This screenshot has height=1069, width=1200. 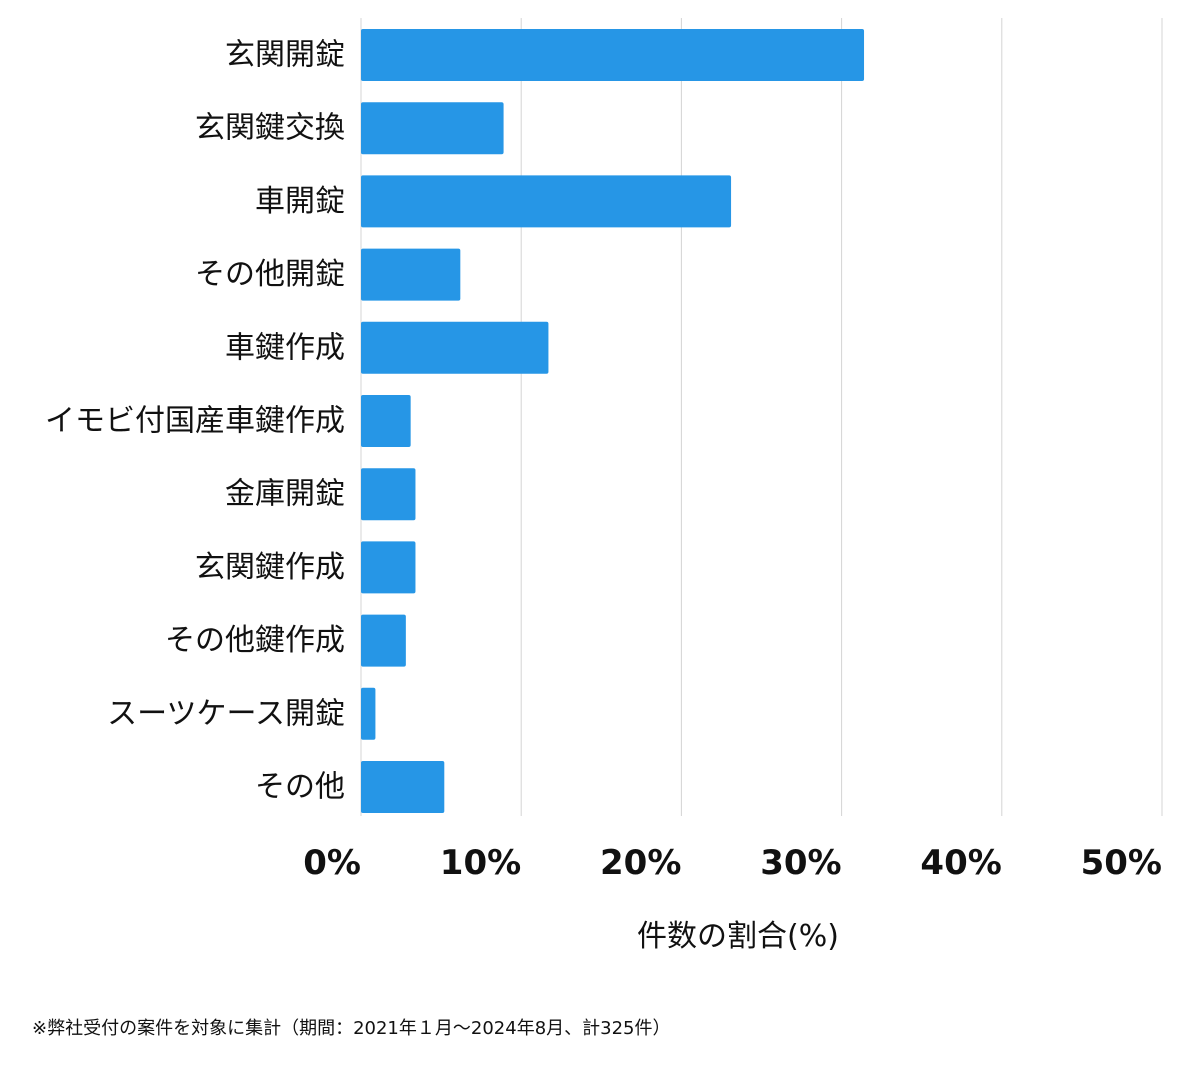 I want to click on x-tick-label: 50%, so click(x=1121, y=863).